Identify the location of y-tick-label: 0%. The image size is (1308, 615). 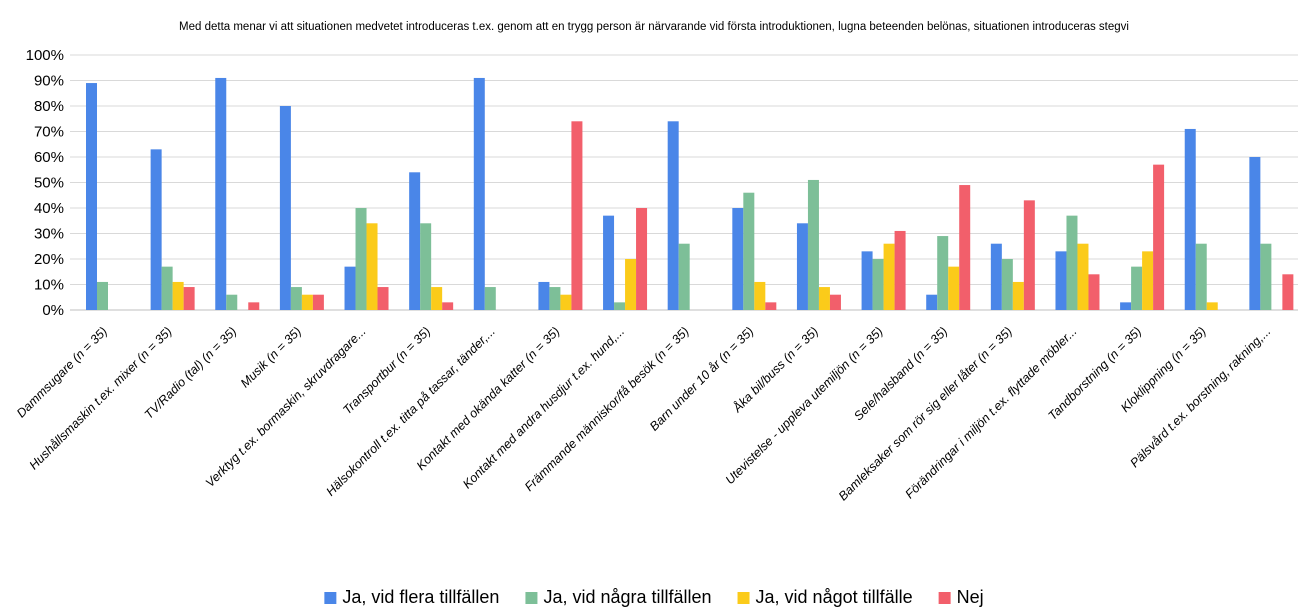
(53, 310).